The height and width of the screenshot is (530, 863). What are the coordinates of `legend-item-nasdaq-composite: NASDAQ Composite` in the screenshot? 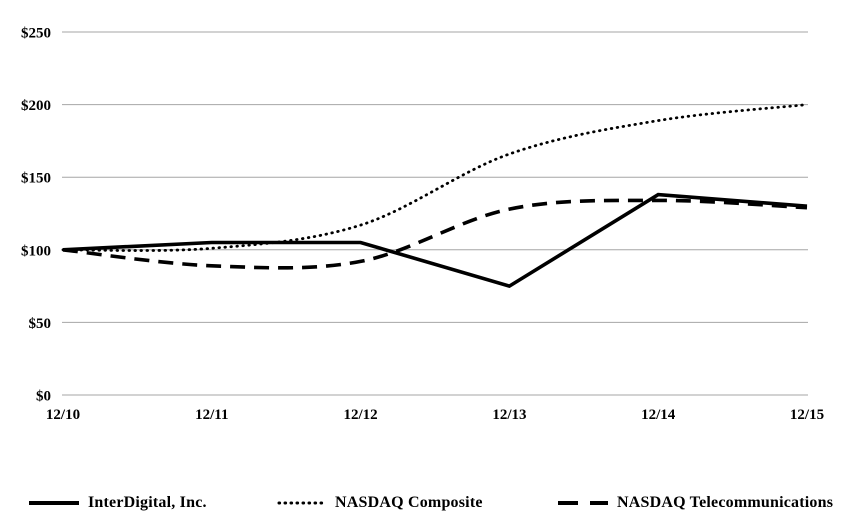 It's located at (380, 503).